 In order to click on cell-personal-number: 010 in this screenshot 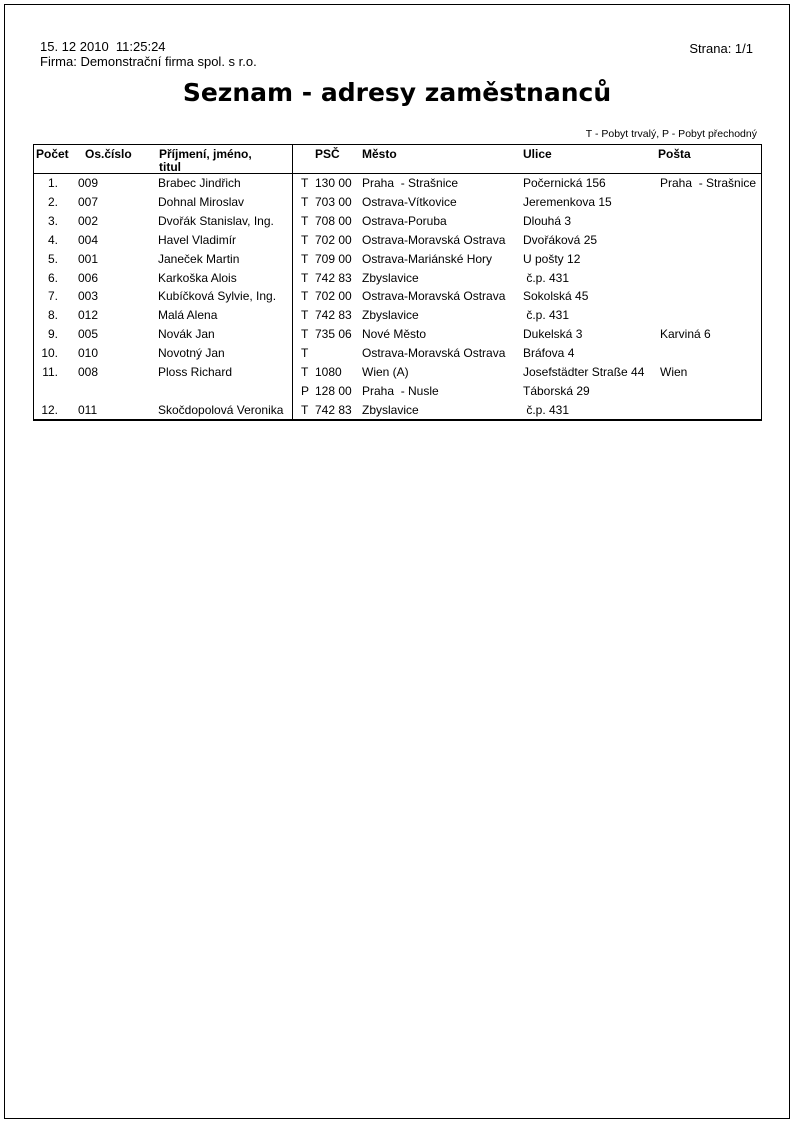, I will do `click(88, 353)`.